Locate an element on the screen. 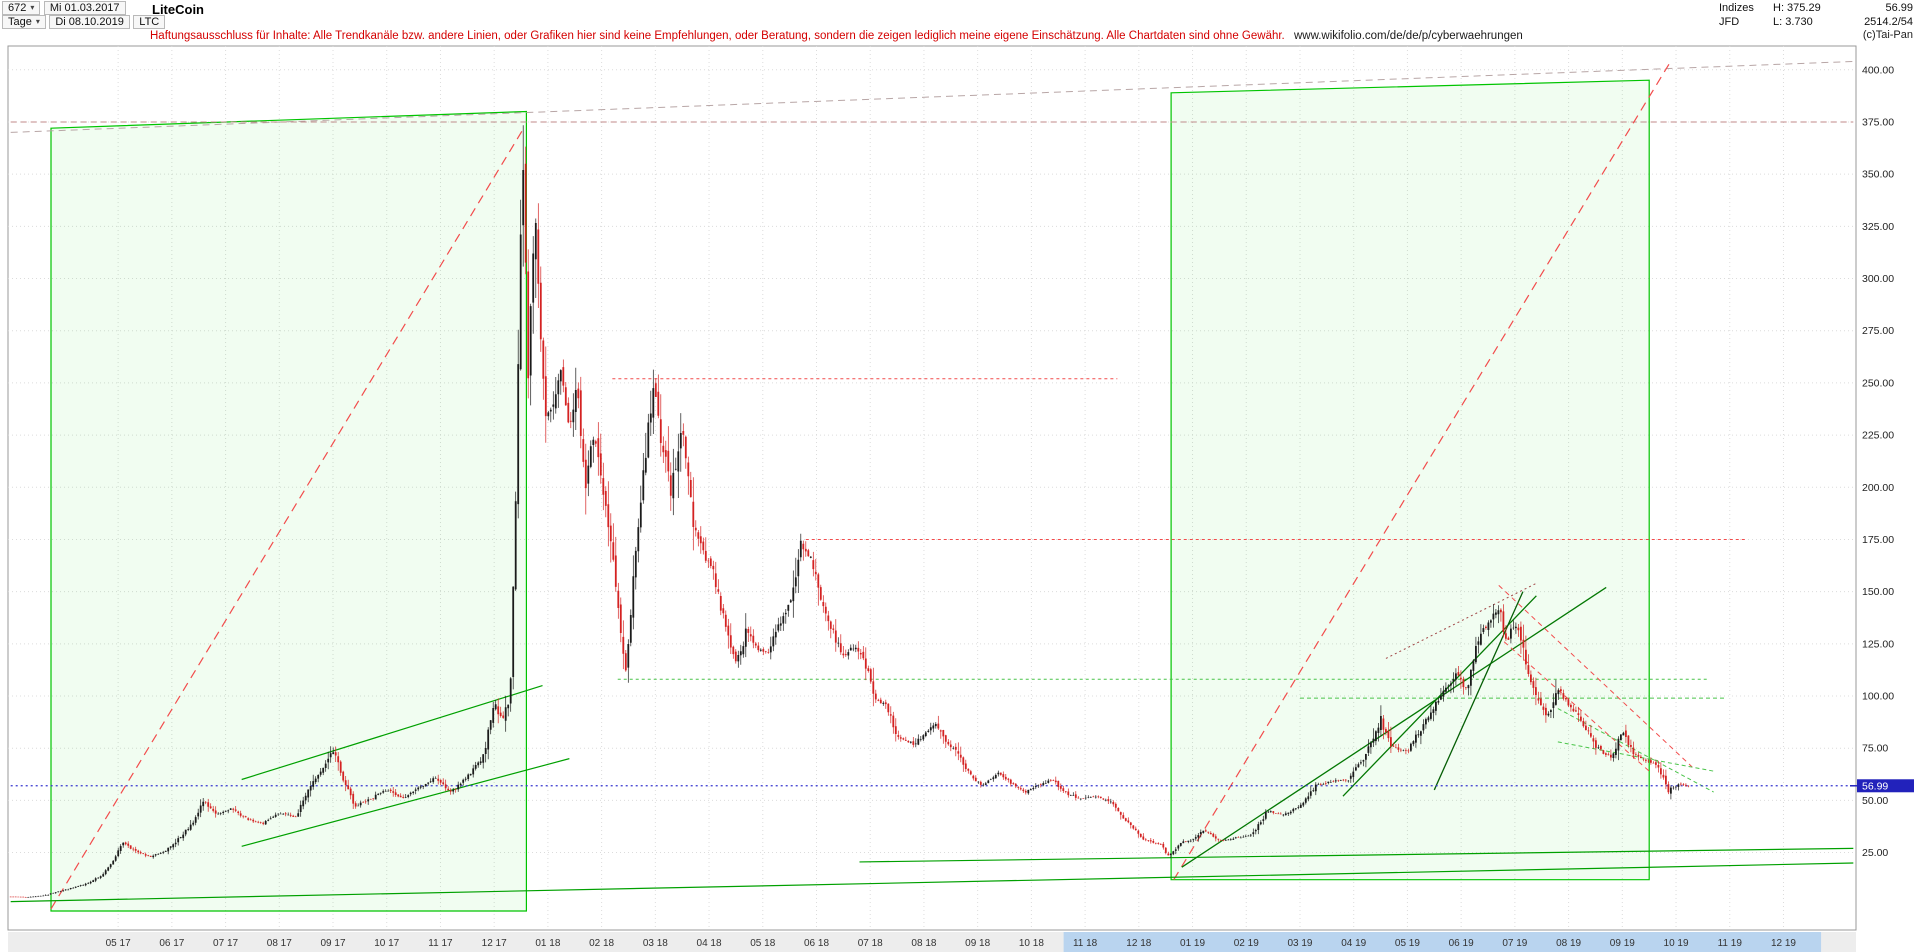 This screenshot has width=1916, height=952. quote-info-row-2: JFD L: 3.730 2514.2/54 is located at coordinates (1816, 22).